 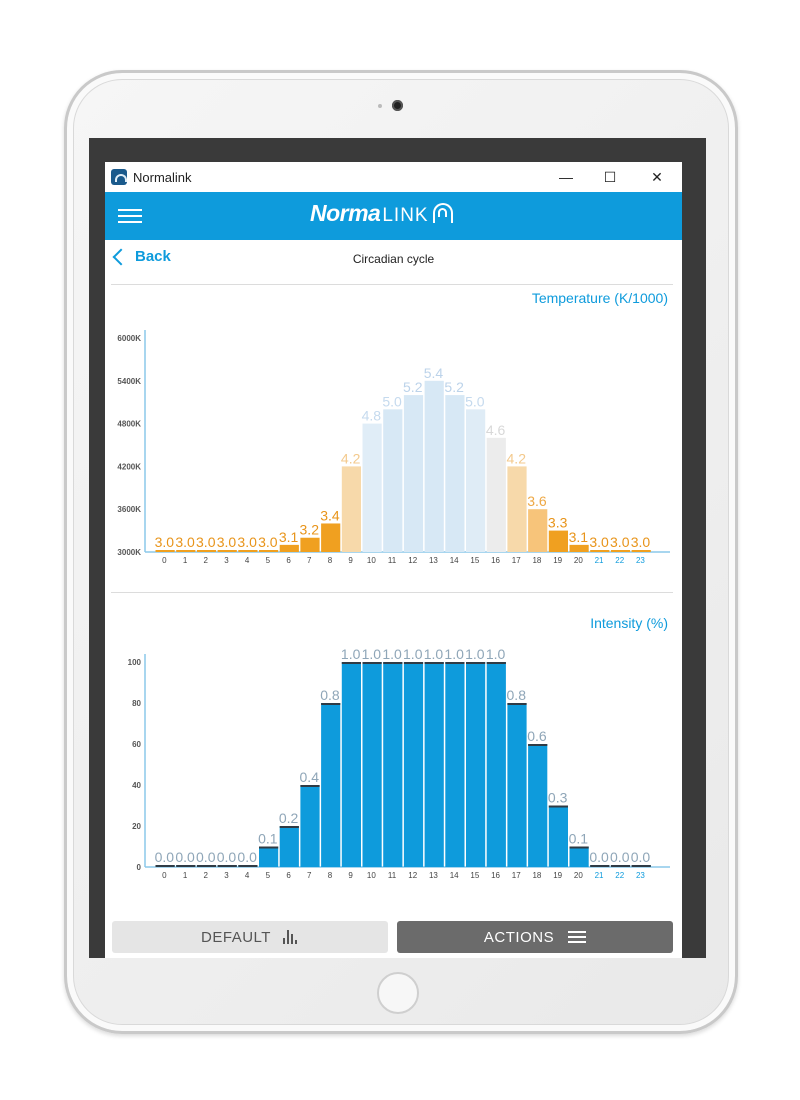 What do you see at coordinates (119, 177) in the screenshot?
I see `app-icon` at bounding box center [119, 177].